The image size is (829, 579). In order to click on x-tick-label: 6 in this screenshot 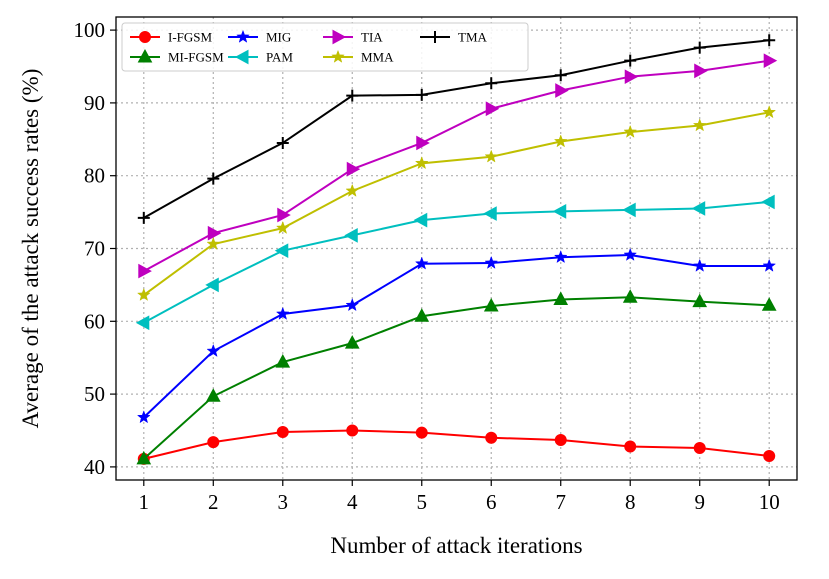, I will do `click(491, 502)`.